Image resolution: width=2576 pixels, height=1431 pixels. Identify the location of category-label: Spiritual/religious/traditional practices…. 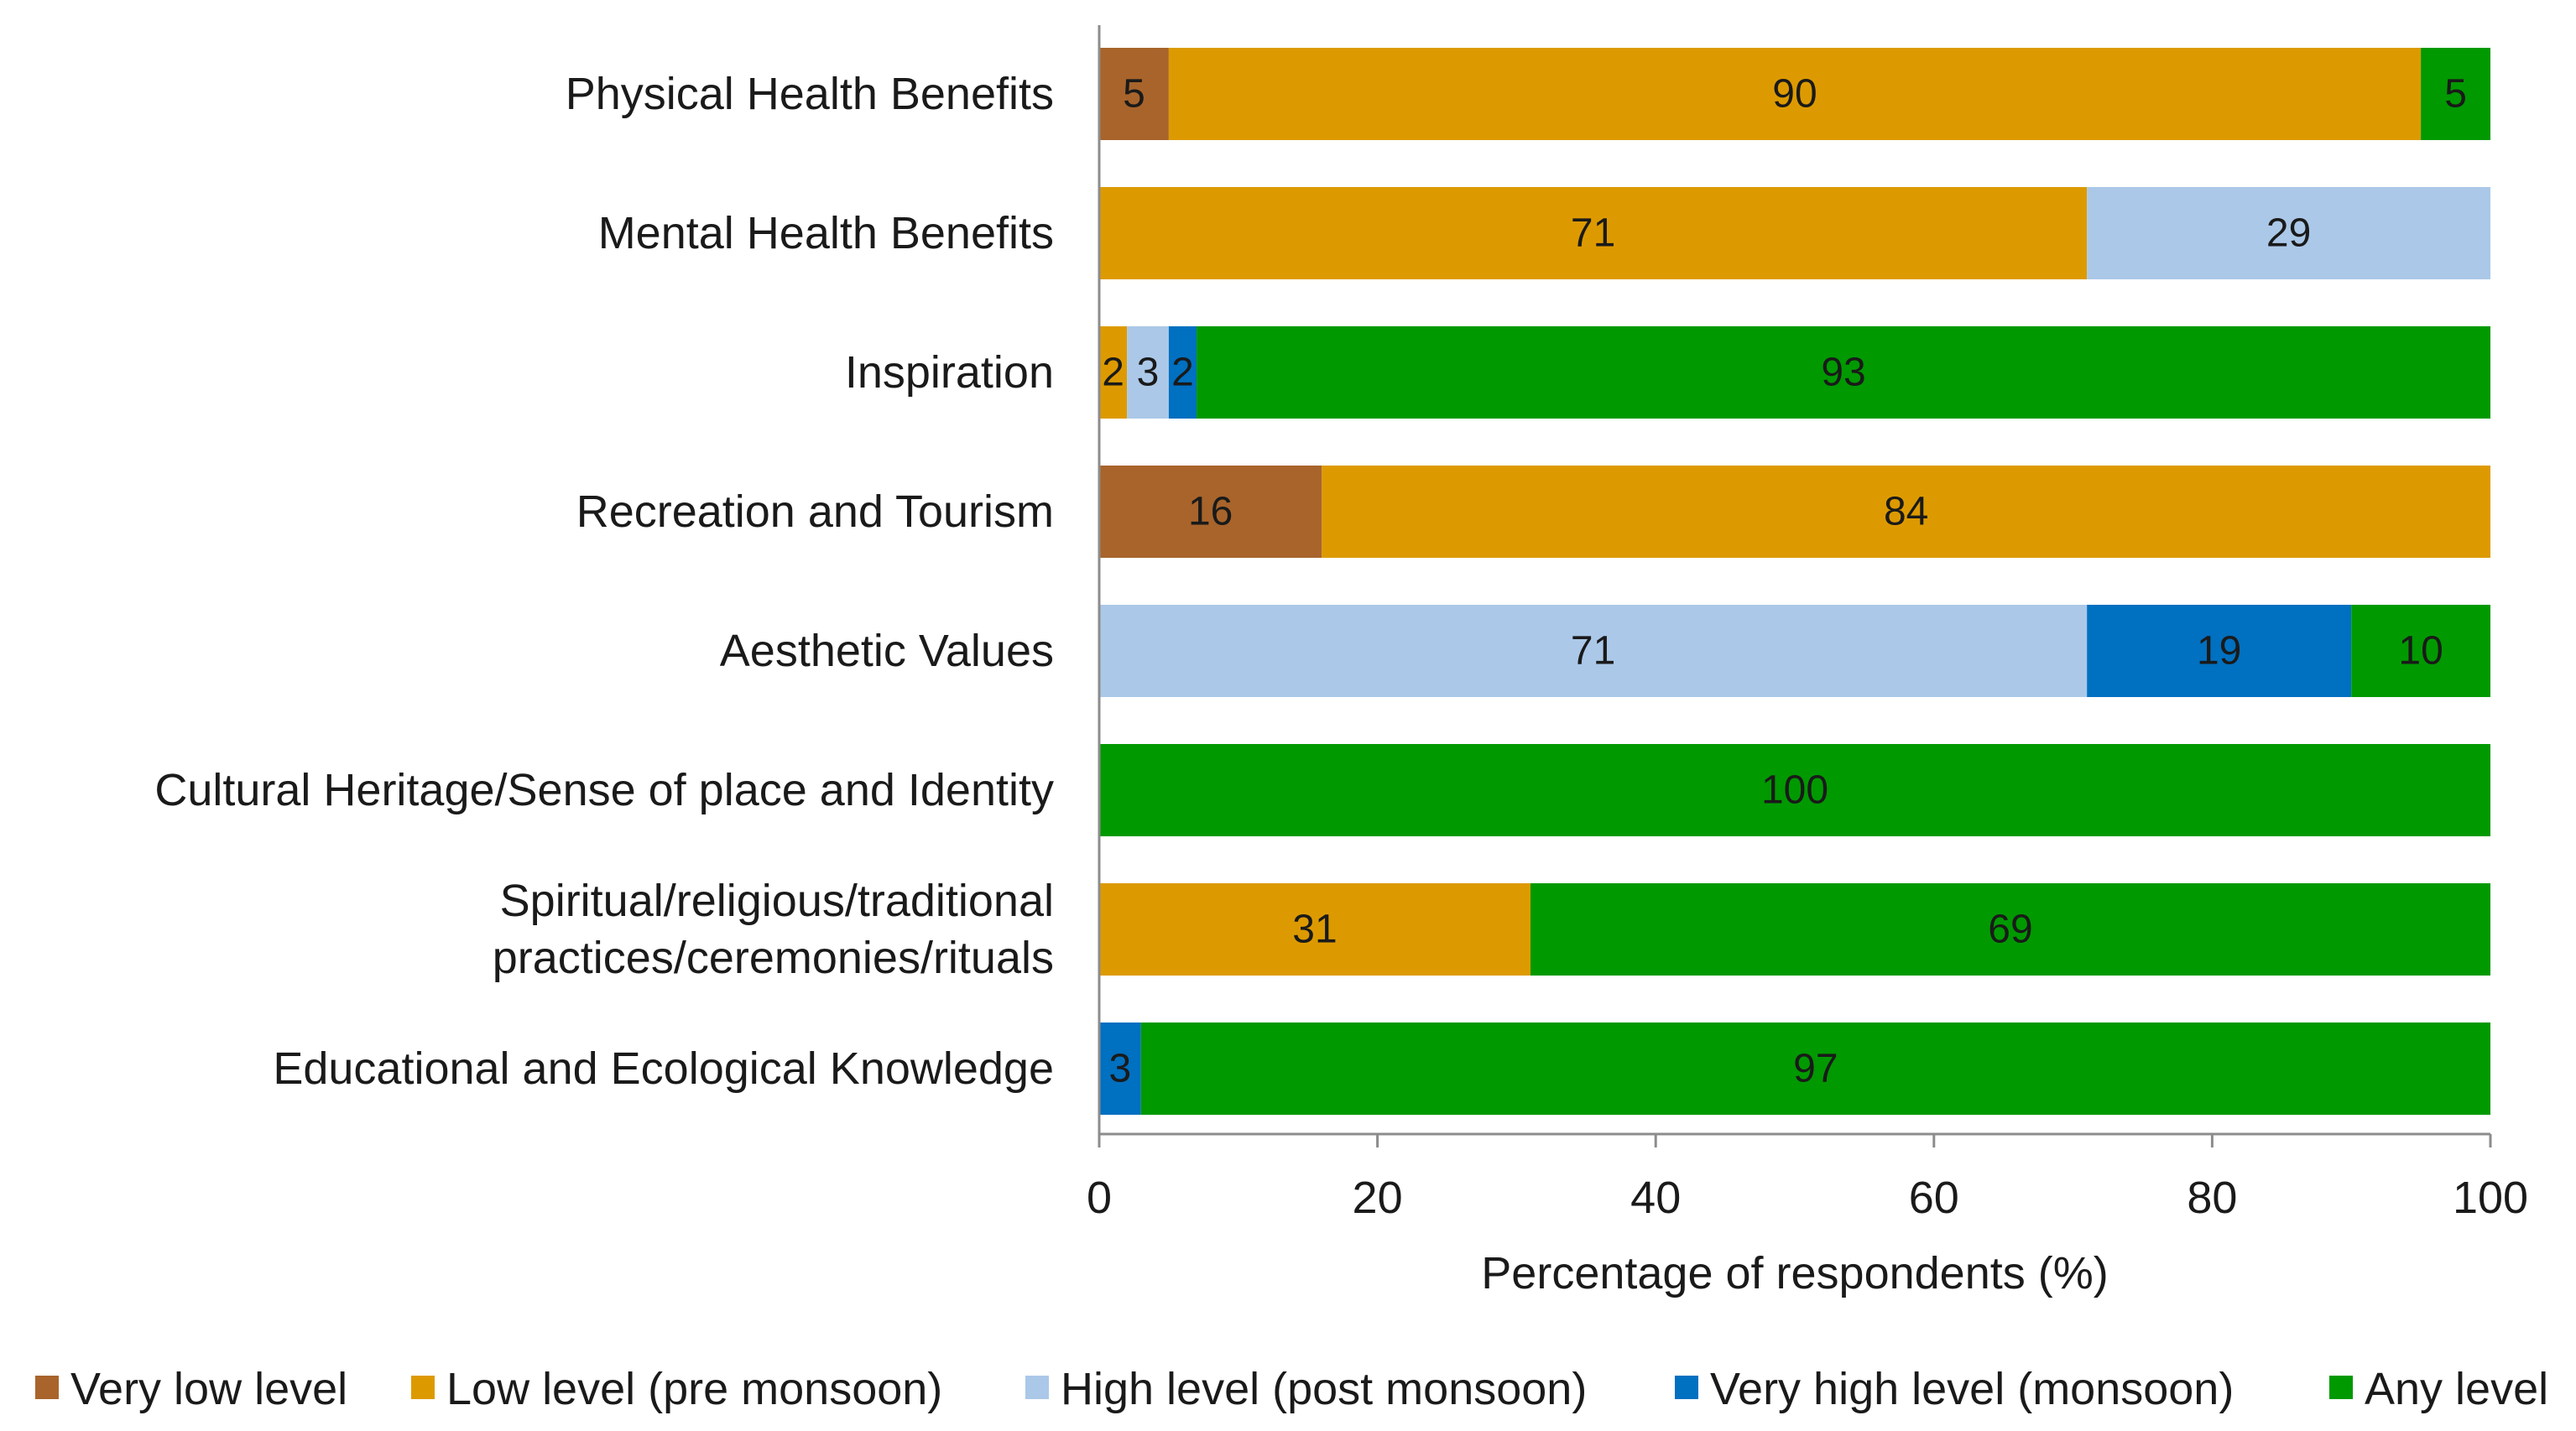
(773, 929).